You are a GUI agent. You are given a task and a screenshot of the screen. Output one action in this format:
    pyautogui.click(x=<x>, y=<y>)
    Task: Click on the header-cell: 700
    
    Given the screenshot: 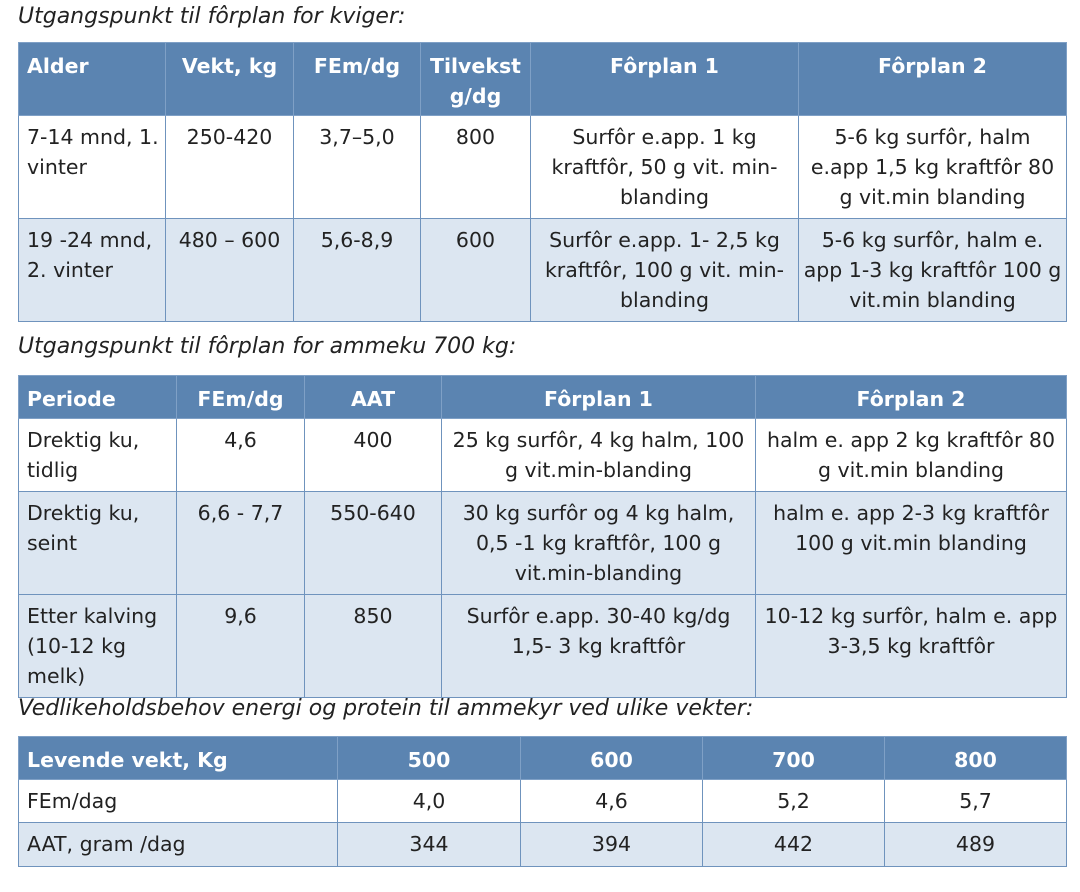 What is the action you would take?
    pyautogui.click(x=793, y=758)
    